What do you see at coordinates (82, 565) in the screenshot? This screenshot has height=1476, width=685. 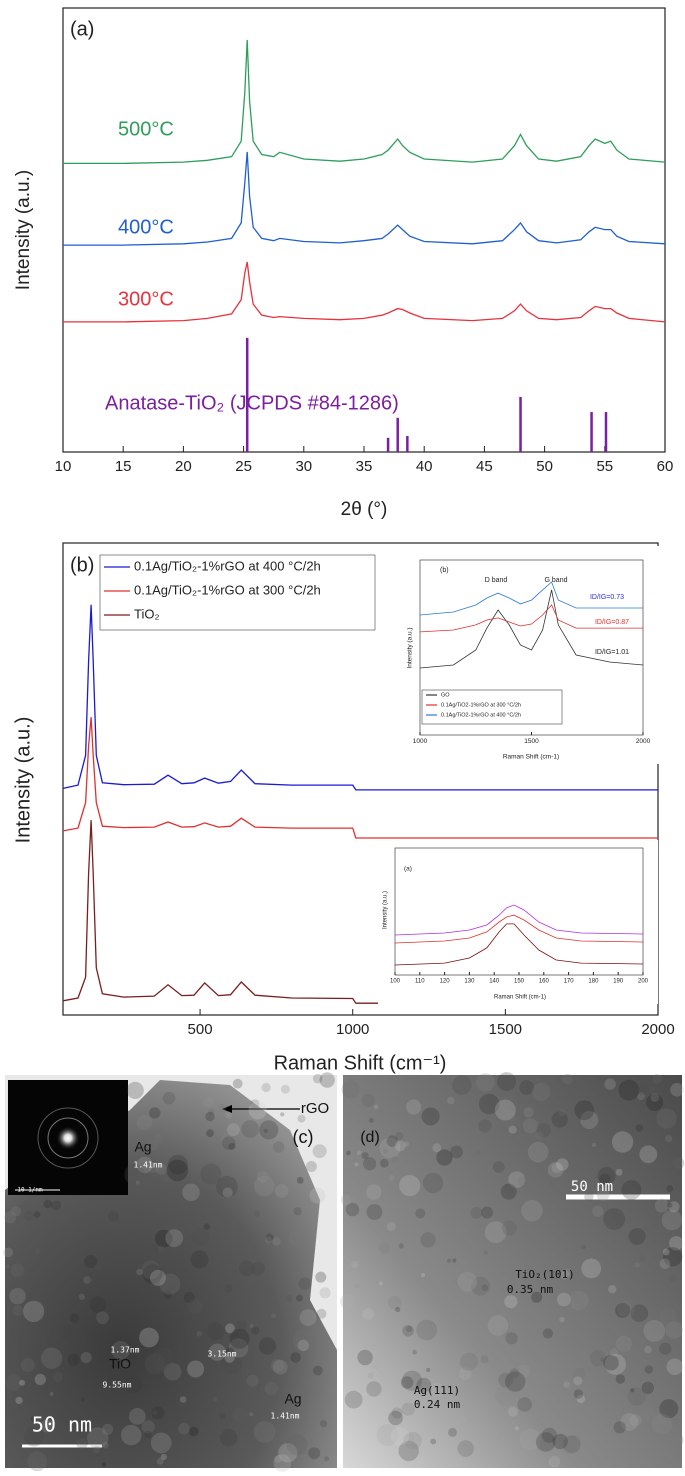 I see `panel-label: (b)` at bounding box center [82, 565].